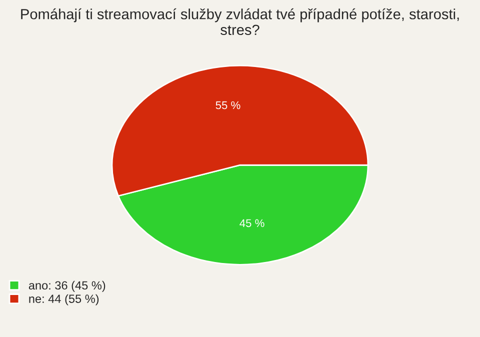  What do you see at coordinates (240, 22) in the screenshot?
I see `chart-title: Pomáhají ti streamovací služby zvládat tvé případné potíže, starosti, stres?` at bounding box center [240, 22].